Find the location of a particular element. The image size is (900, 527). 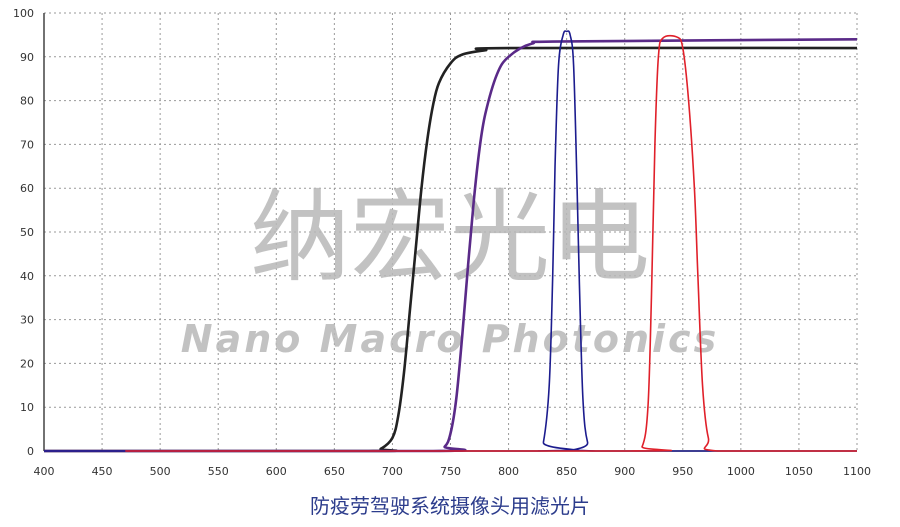

x-tick-label: 650 is located at coordinates (334, 471).